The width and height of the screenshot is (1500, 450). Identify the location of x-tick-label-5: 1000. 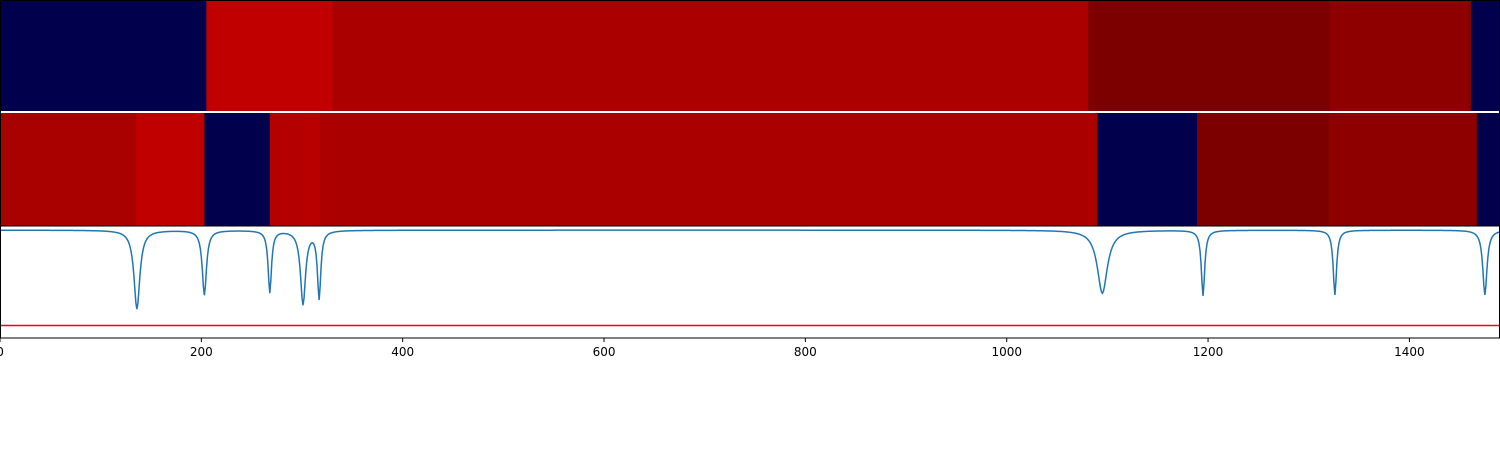
(1006, 352).